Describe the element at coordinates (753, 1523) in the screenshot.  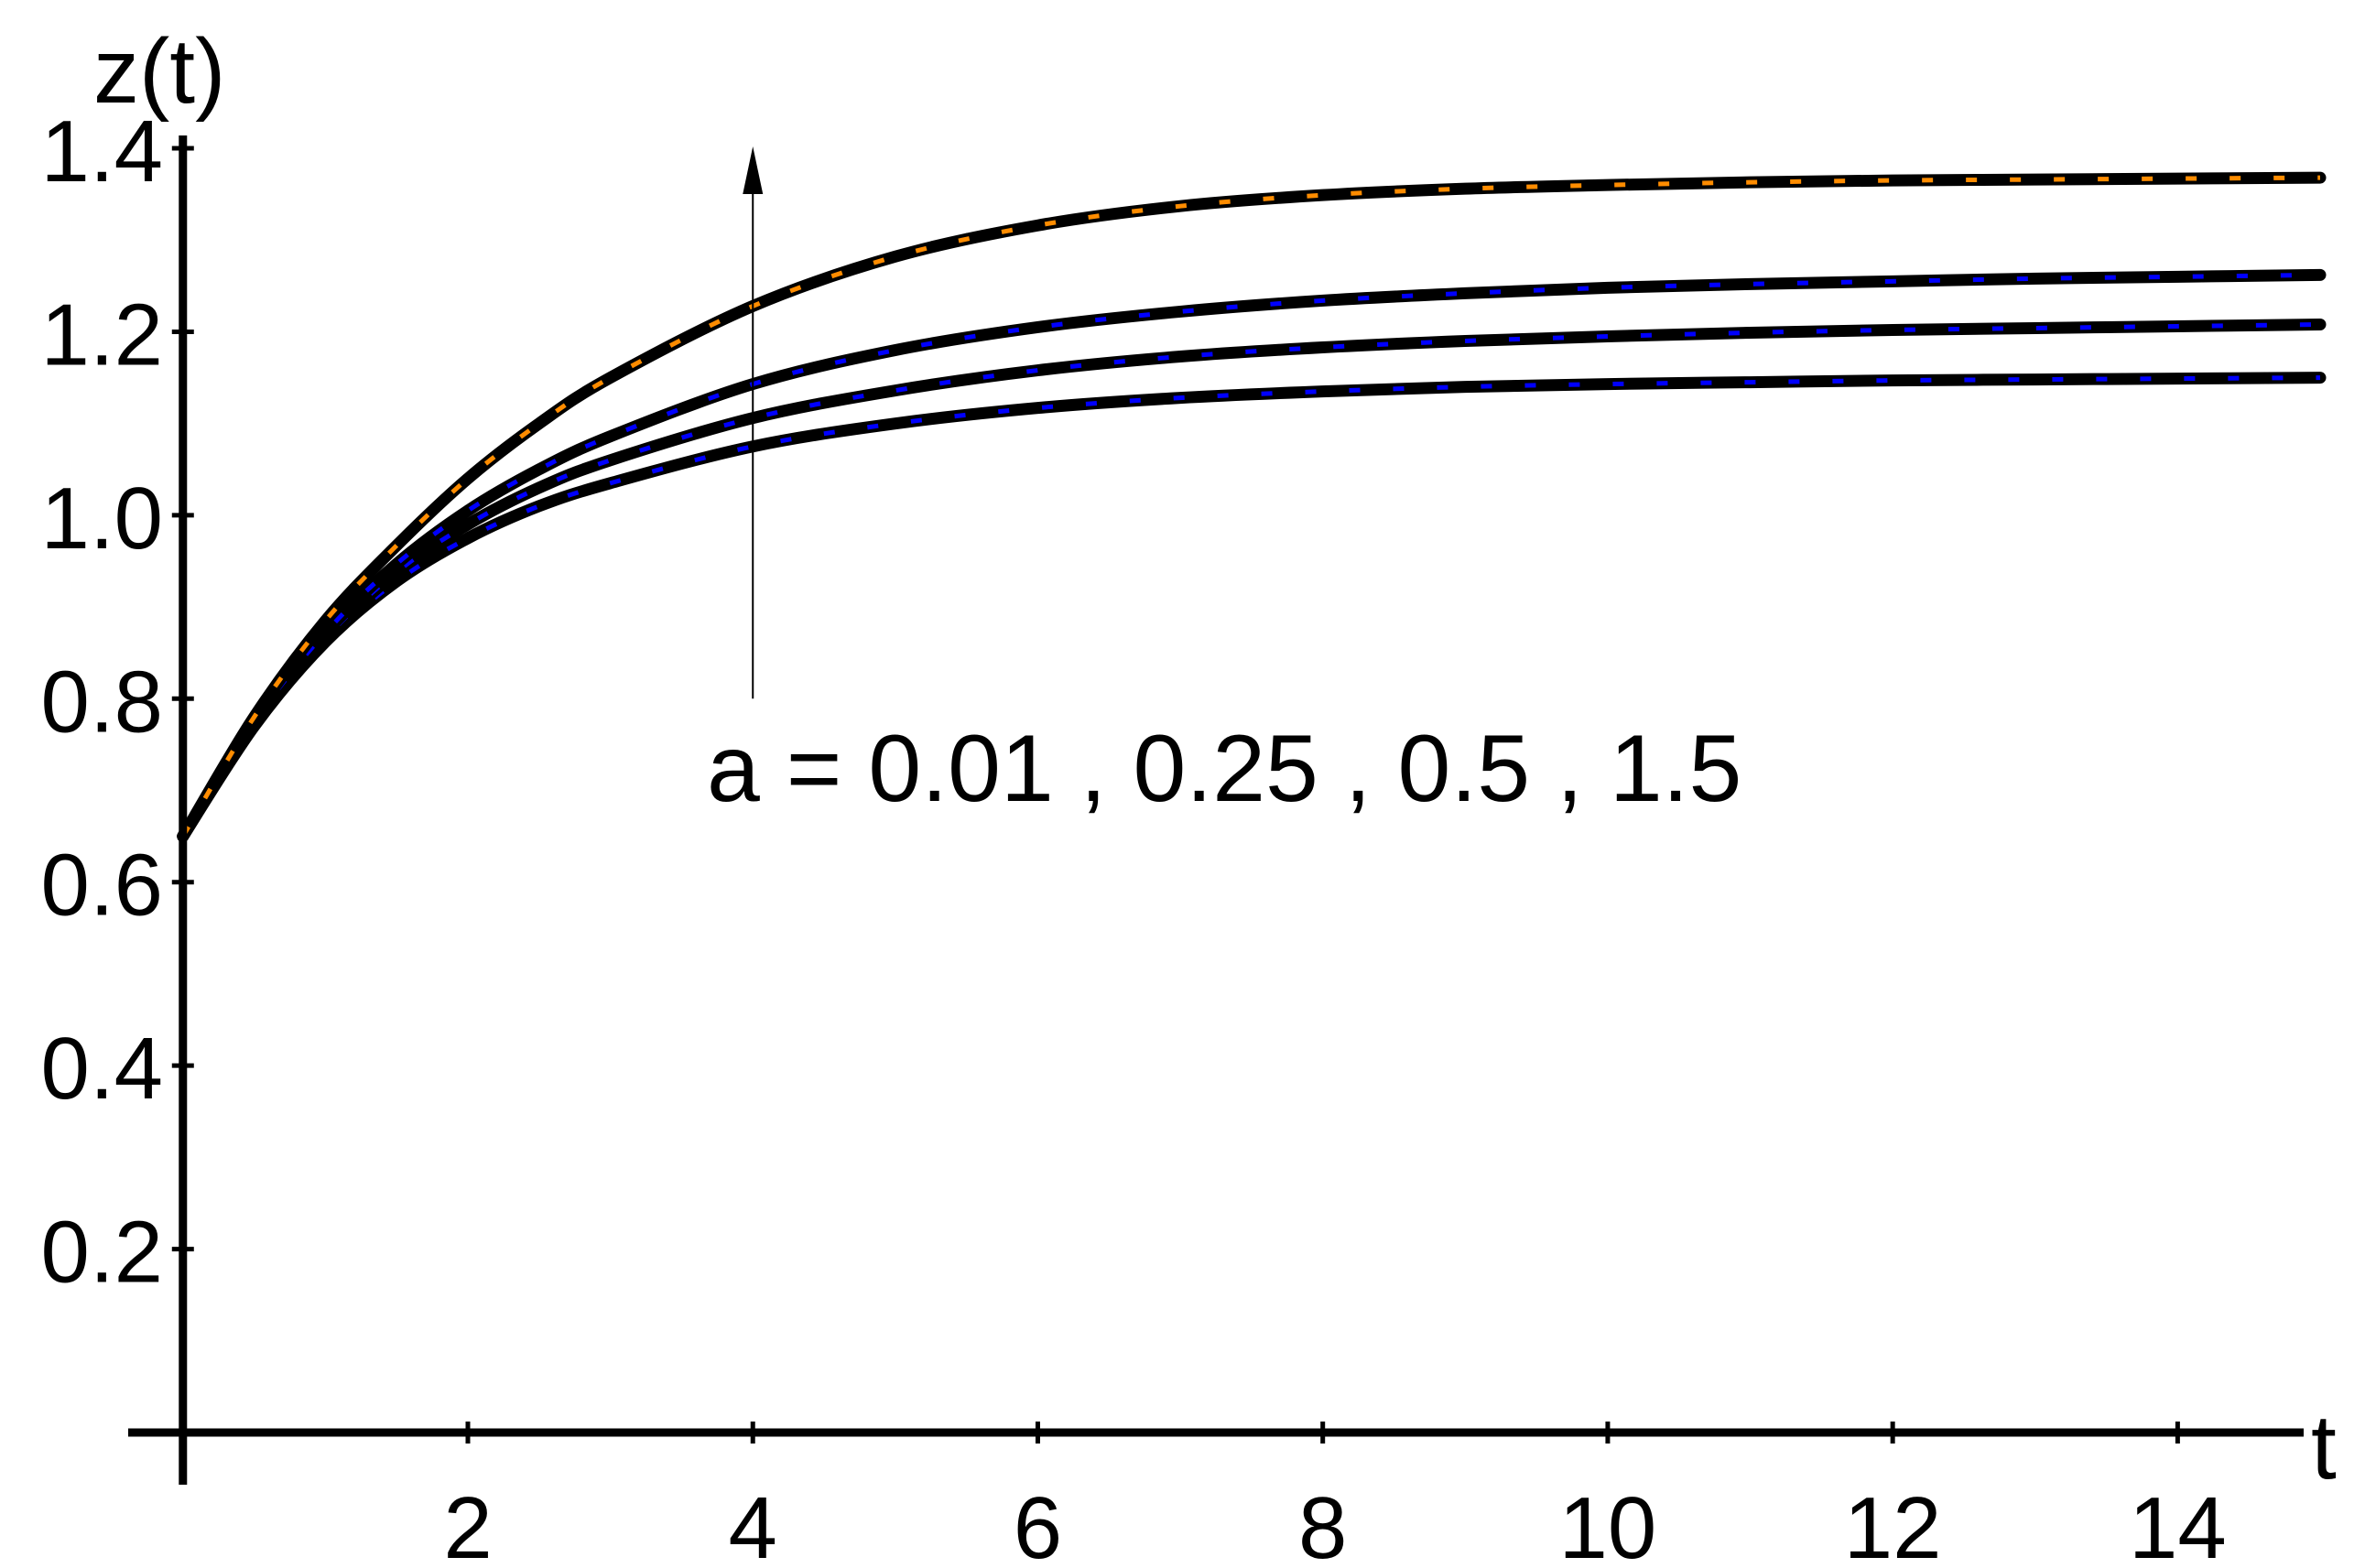
I see `x-tick-label: 4` at that location.